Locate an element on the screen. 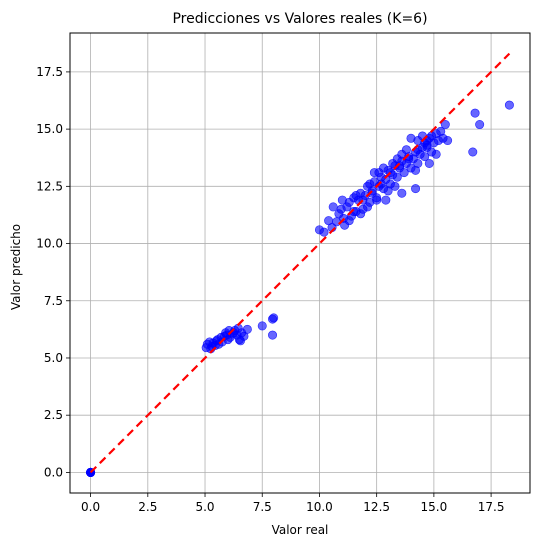  y-tick-label: 2.5 is located at coordinates (53, 415).